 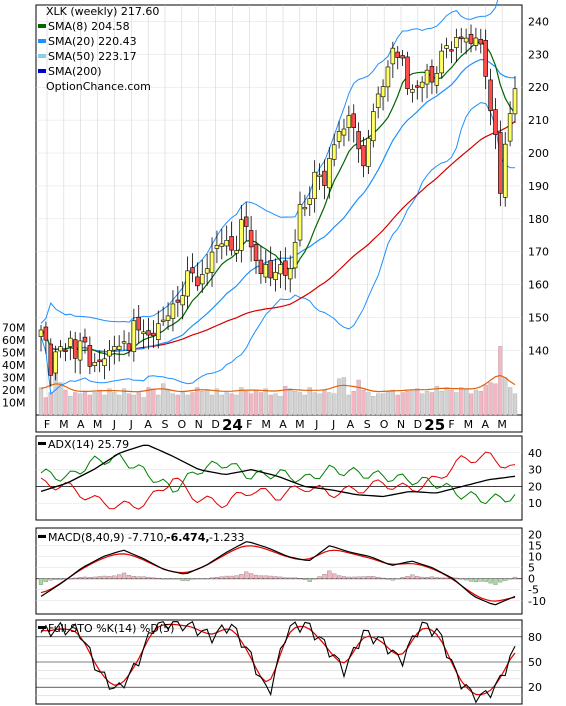 I want to click on macd-line, so click(x=278, y=573).